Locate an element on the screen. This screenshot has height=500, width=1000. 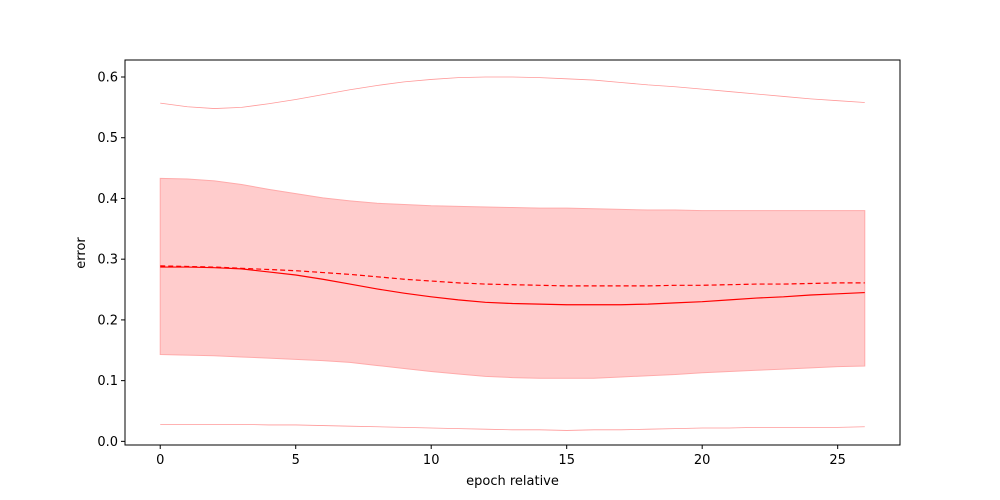
y-tick-label: 0.3 is located at coordinates (107, 260).